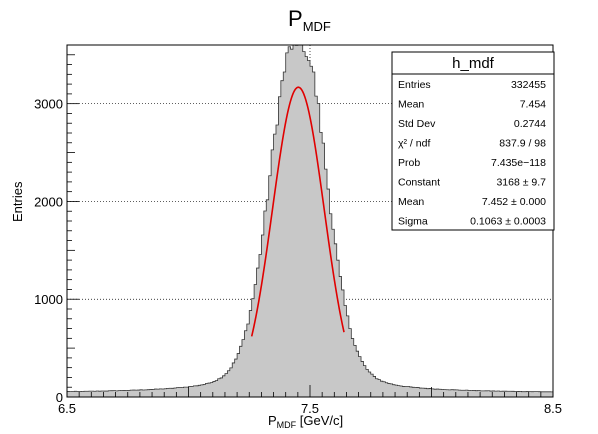  I want to click on stats-row-value: 3168 ± 9.7, so click(521, 182).